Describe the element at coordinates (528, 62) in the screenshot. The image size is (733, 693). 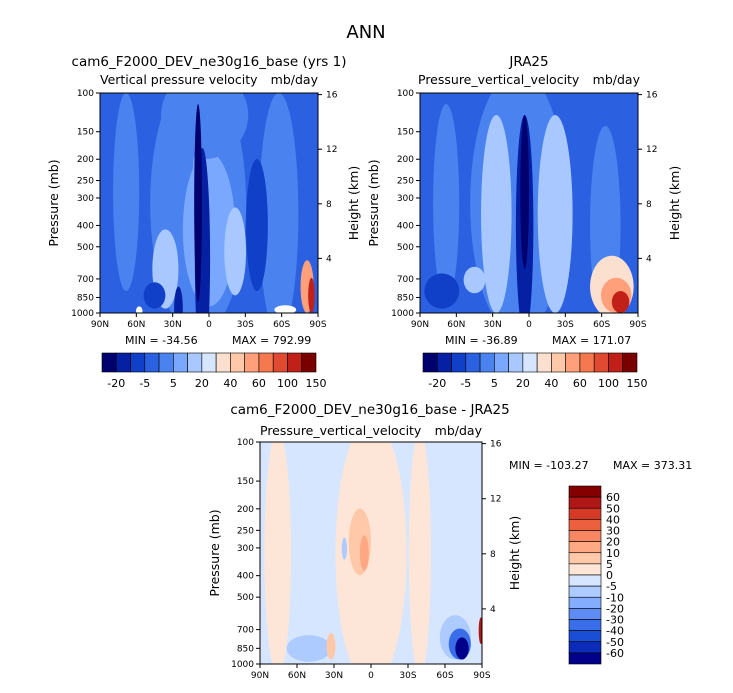
I see `panel-obs-title: JRA25` at that location.